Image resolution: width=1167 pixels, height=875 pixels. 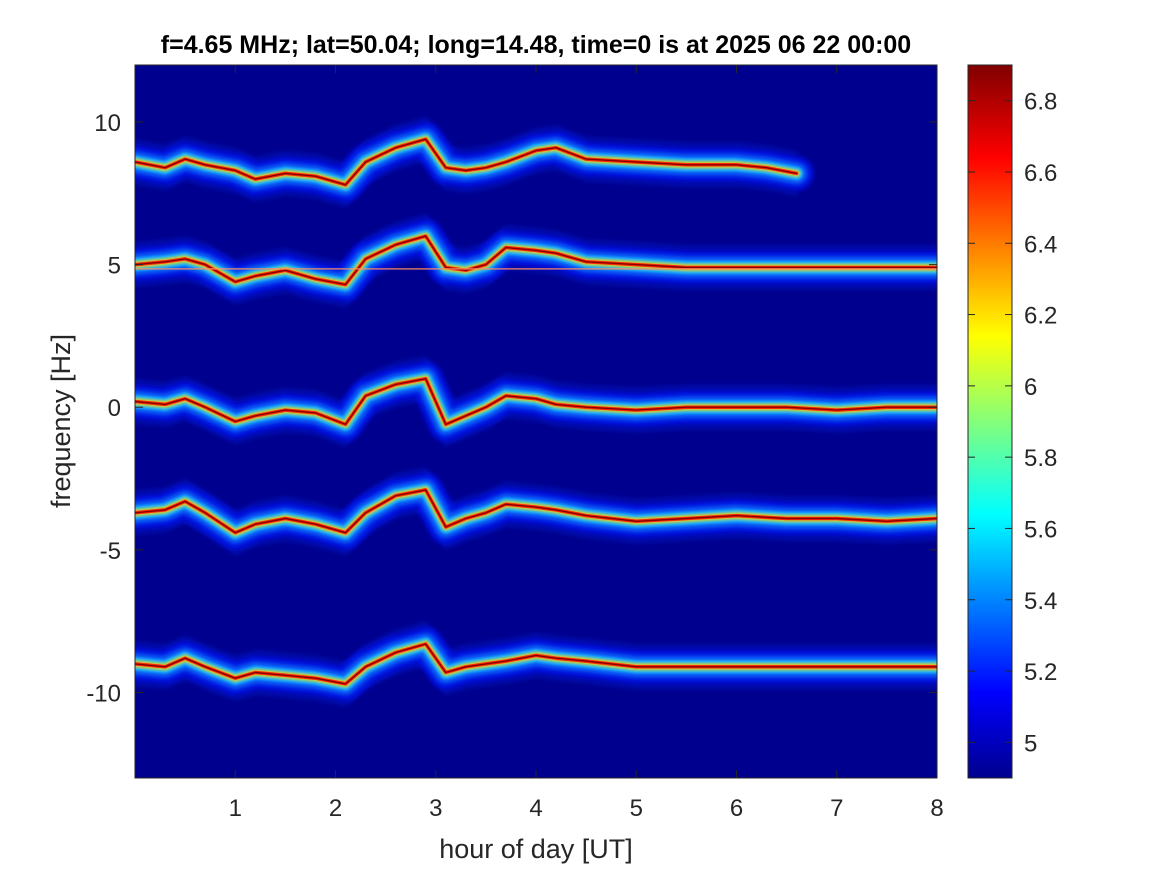 I want to click on colorbar-tick-label: 5, so click(x=1030, y=743).